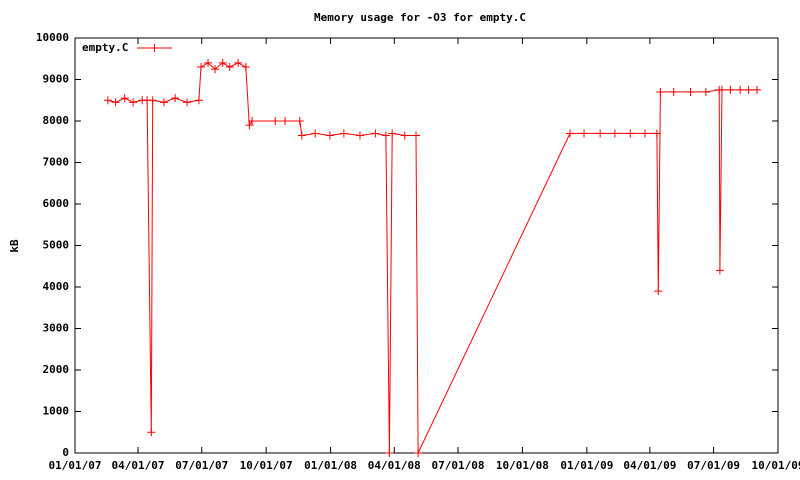 The height and width of the screenshot is (480, 800). Describe the element at coordinates (75, 465) in the screenshot. I see `x-tick-label: 01/01/07` at that location.